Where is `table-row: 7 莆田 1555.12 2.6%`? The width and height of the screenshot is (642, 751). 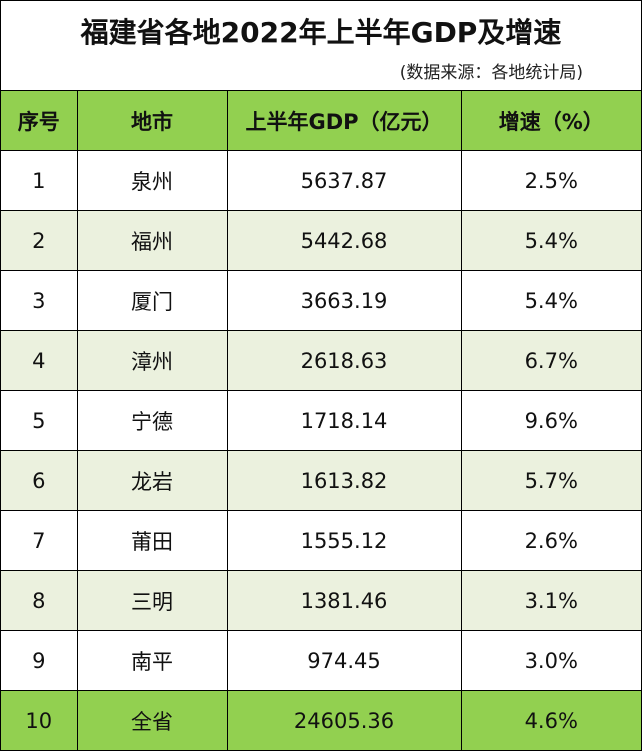 table-row: 7 莆田 1555.12 2.6% is located at coordinates (321, 540).